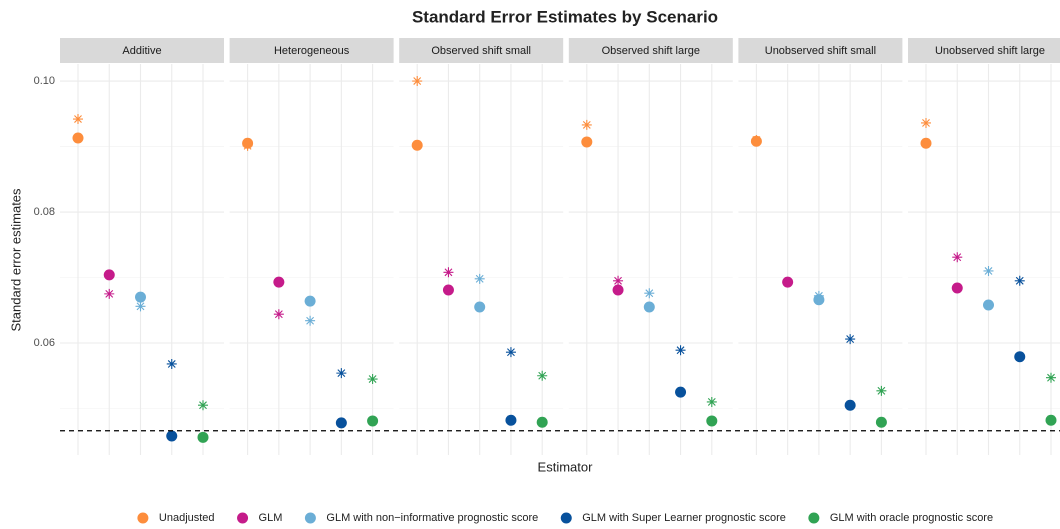 Image resolution: width=1060 pixels, height=529 pixels. I want to click on x-axis-label: Estimator, so click(566, 466).